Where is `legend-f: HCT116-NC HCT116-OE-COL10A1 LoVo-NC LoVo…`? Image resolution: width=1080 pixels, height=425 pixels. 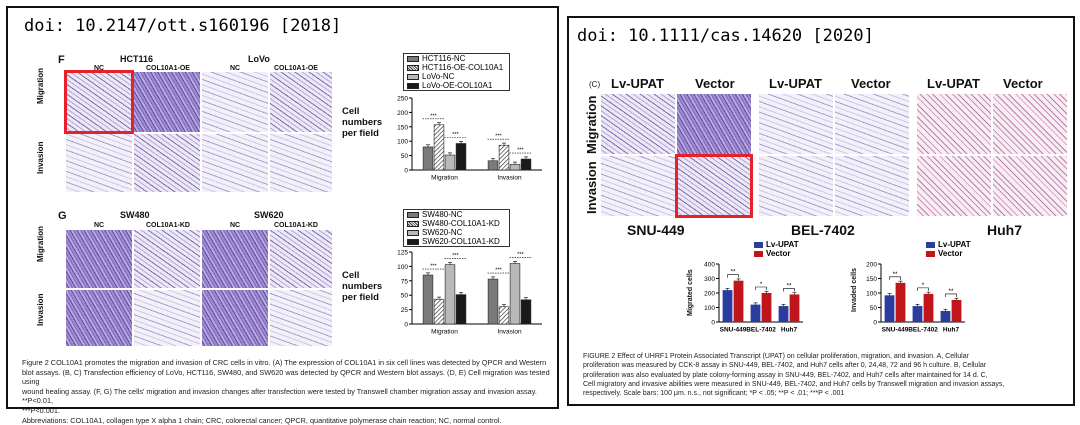
legend-f: HCT116-NC HCT116-OE-COL10A1 LoVo-NC LoVo… is located at coordinates (456, 72).